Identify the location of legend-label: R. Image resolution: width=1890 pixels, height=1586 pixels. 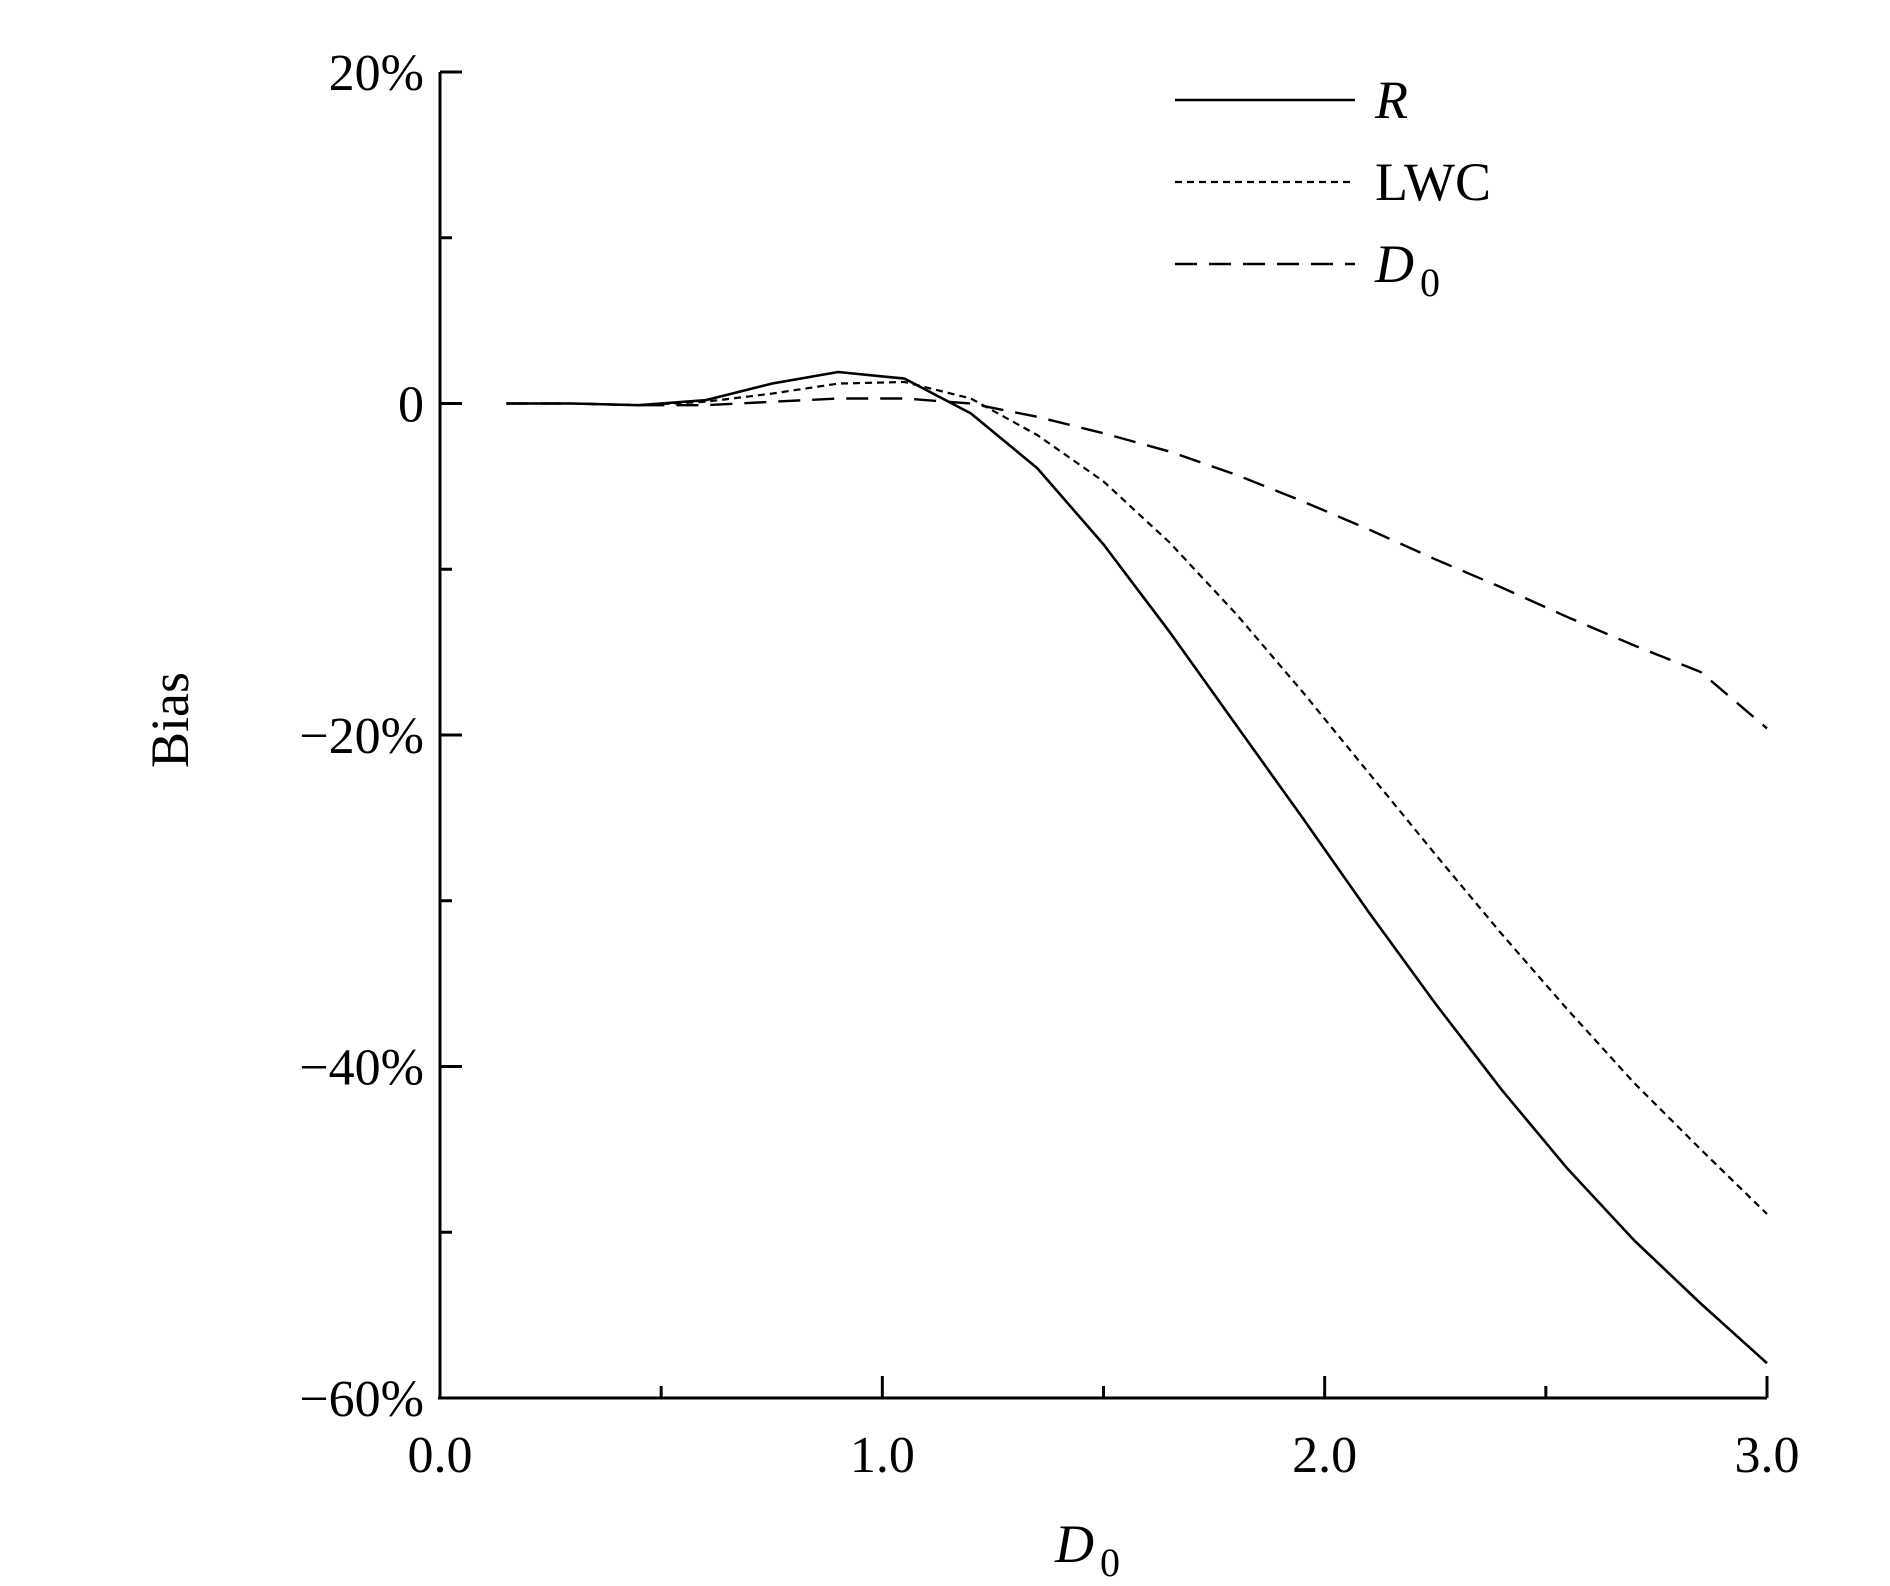
(1391, 100).